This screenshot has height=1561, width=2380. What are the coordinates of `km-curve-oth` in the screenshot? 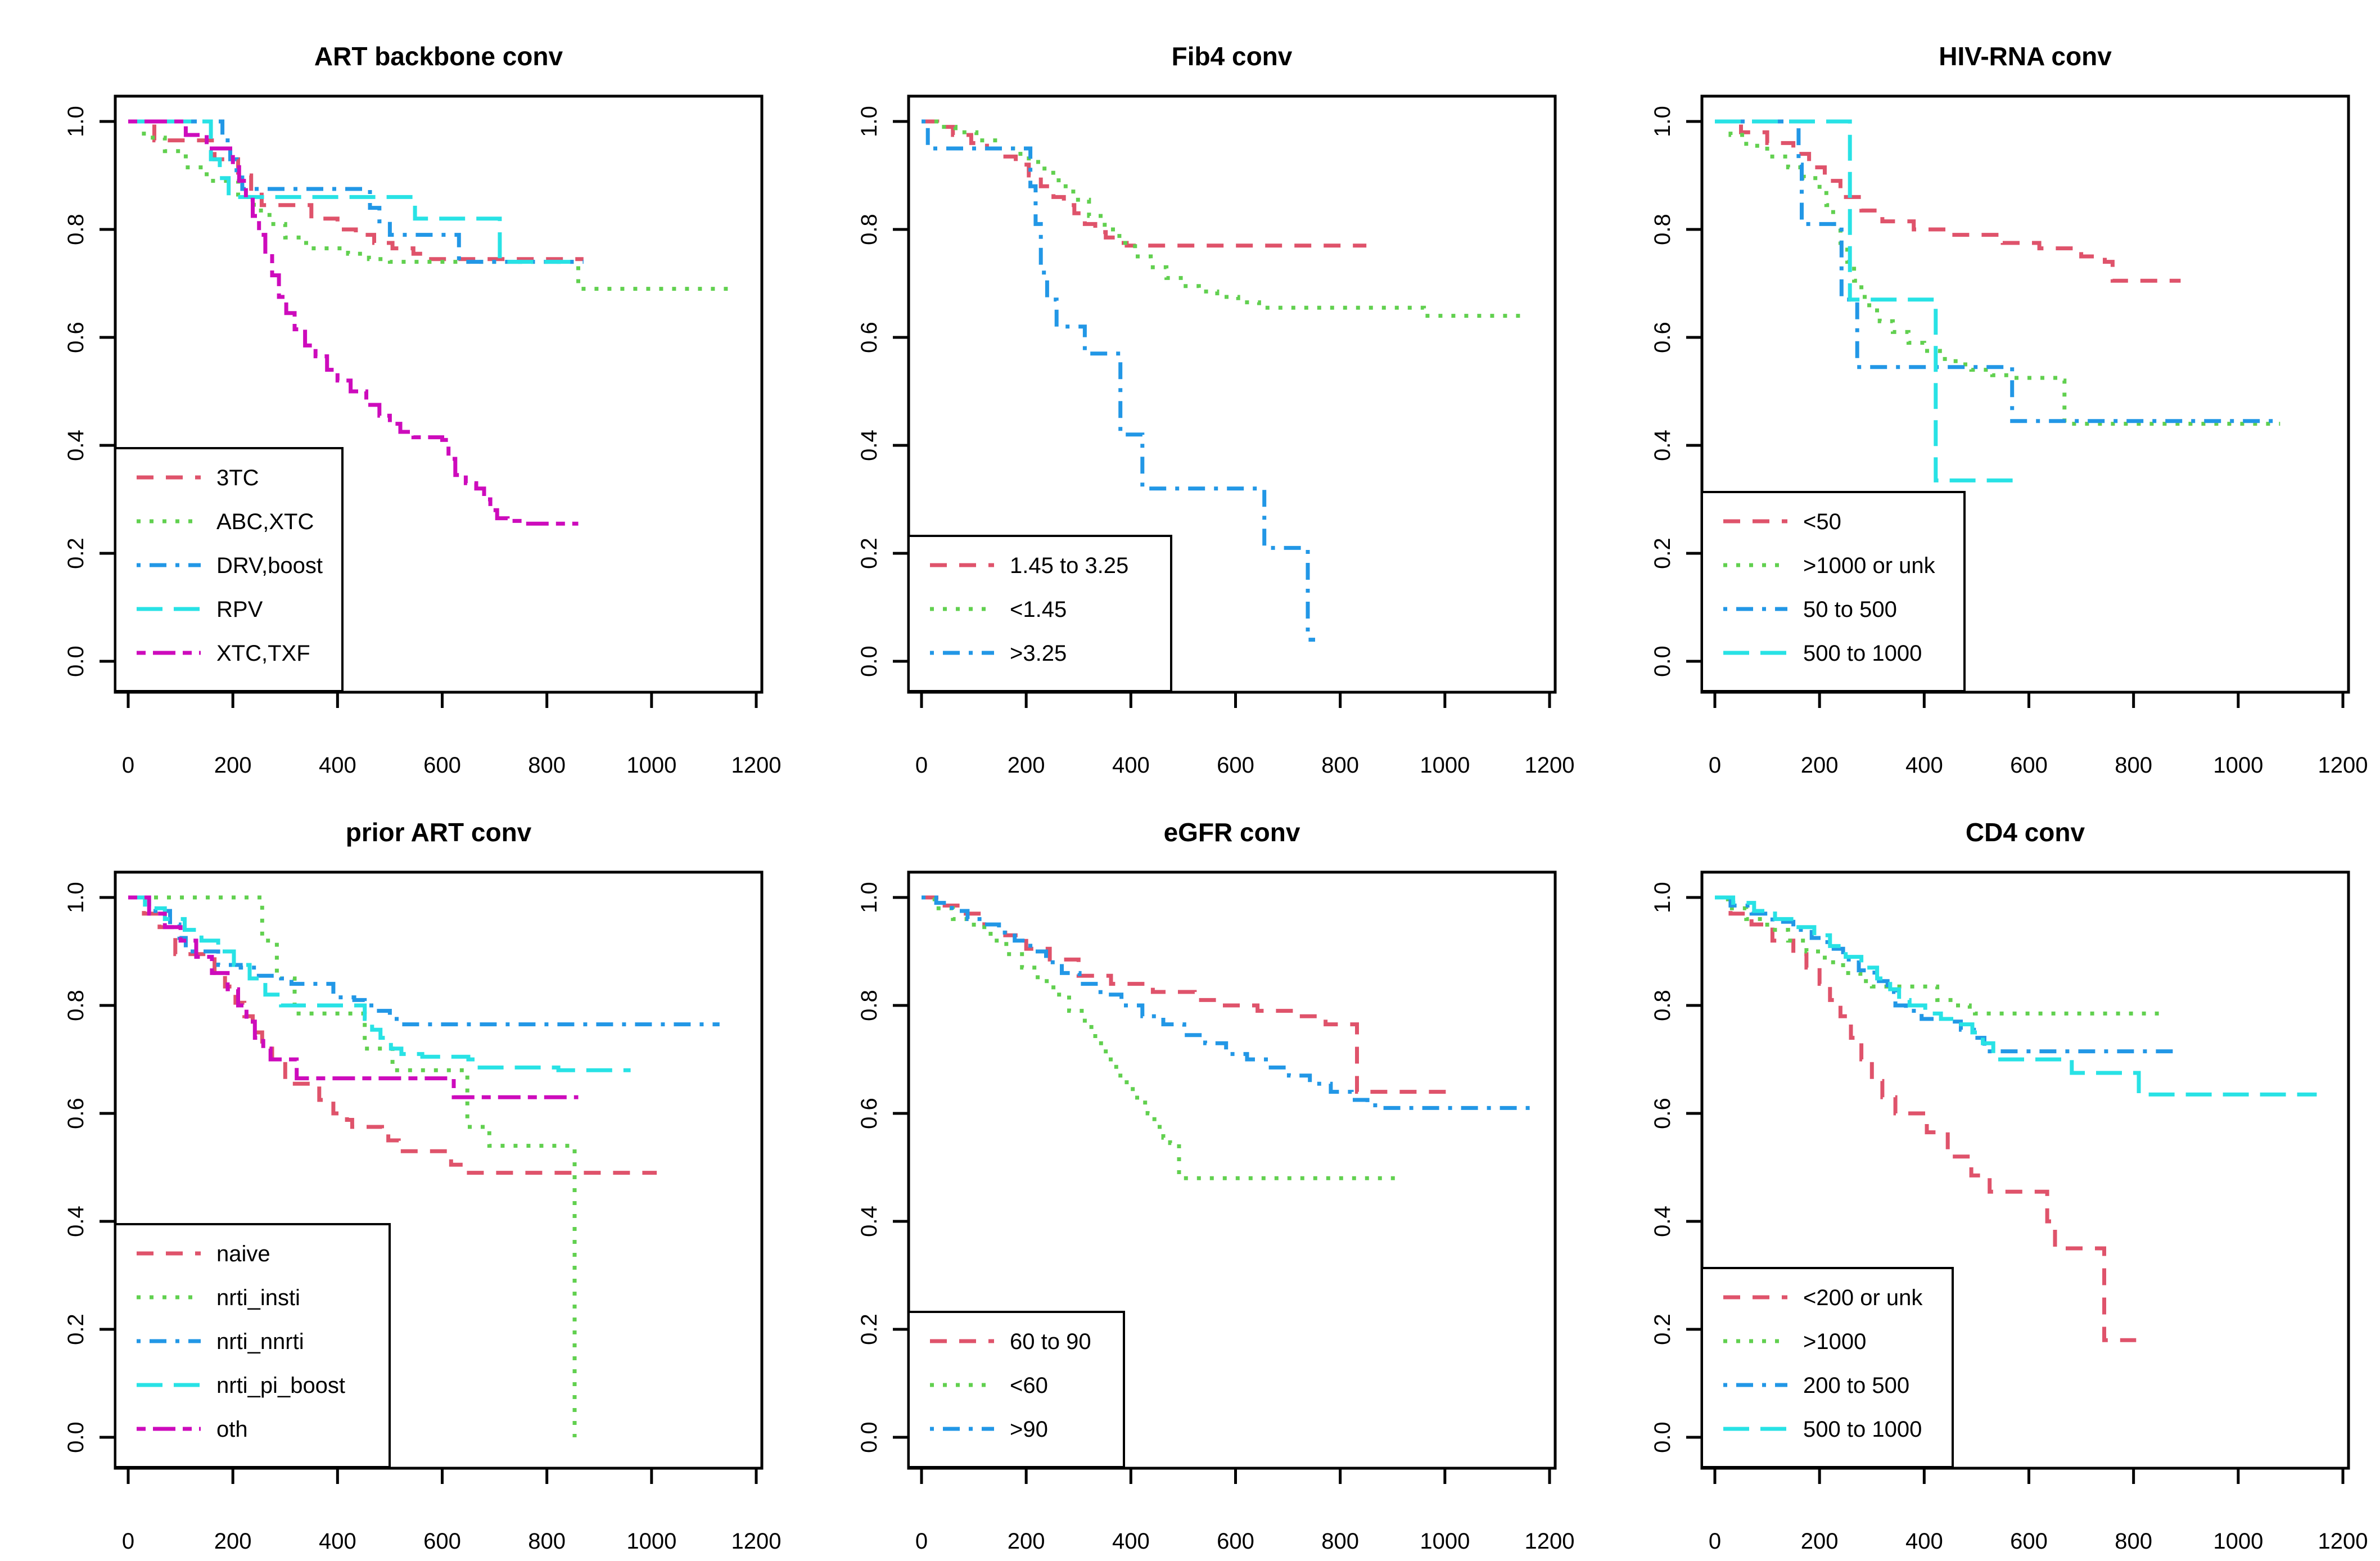 It's located at (353, 997).